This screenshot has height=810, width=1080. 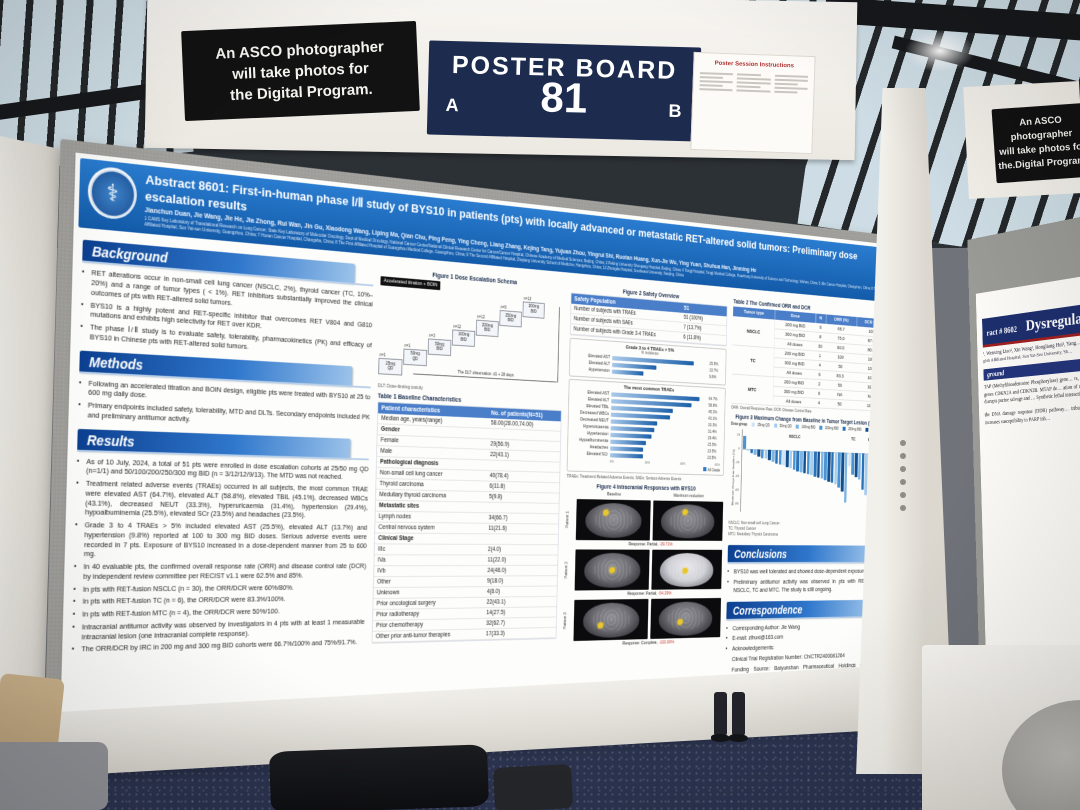 I want to click on session-sign-text, so click(x=753, y=83).